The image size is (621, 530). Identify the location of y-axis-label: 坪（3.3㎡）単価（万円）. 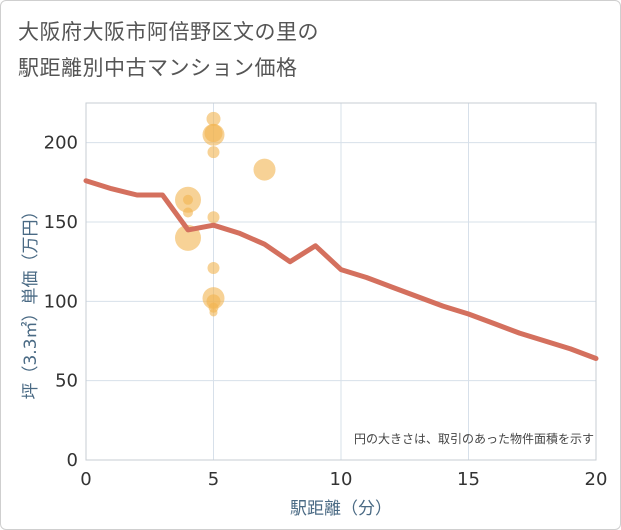
(31, 300).